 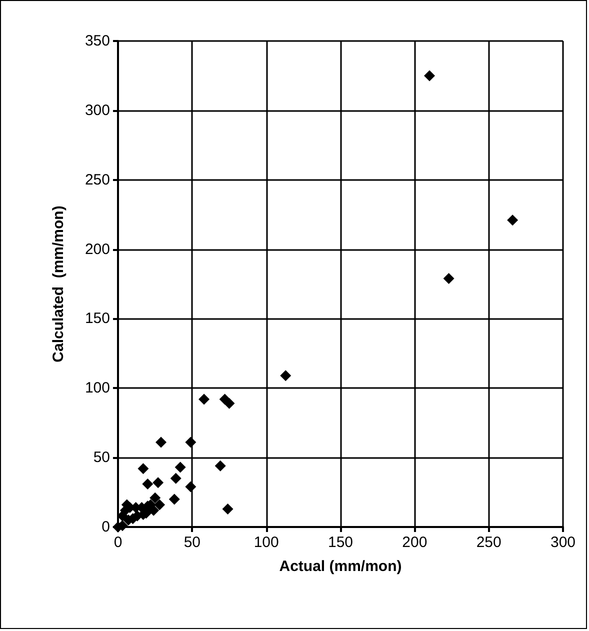 What do you see at coordinates (192, 542) in the screenshot?
I see `x-tick-label: 50` at bounding box center [192, 542].